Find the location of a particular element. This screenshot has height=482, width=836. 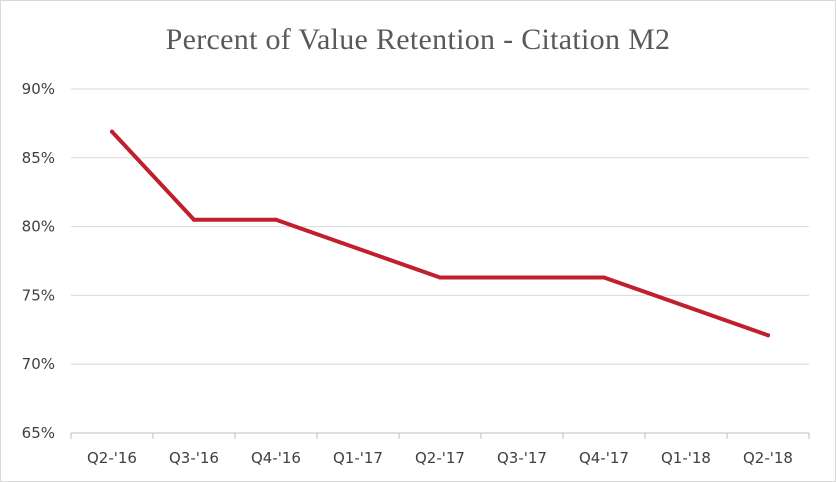

y-tick-label: 75% is located at coordinates (38, 295).